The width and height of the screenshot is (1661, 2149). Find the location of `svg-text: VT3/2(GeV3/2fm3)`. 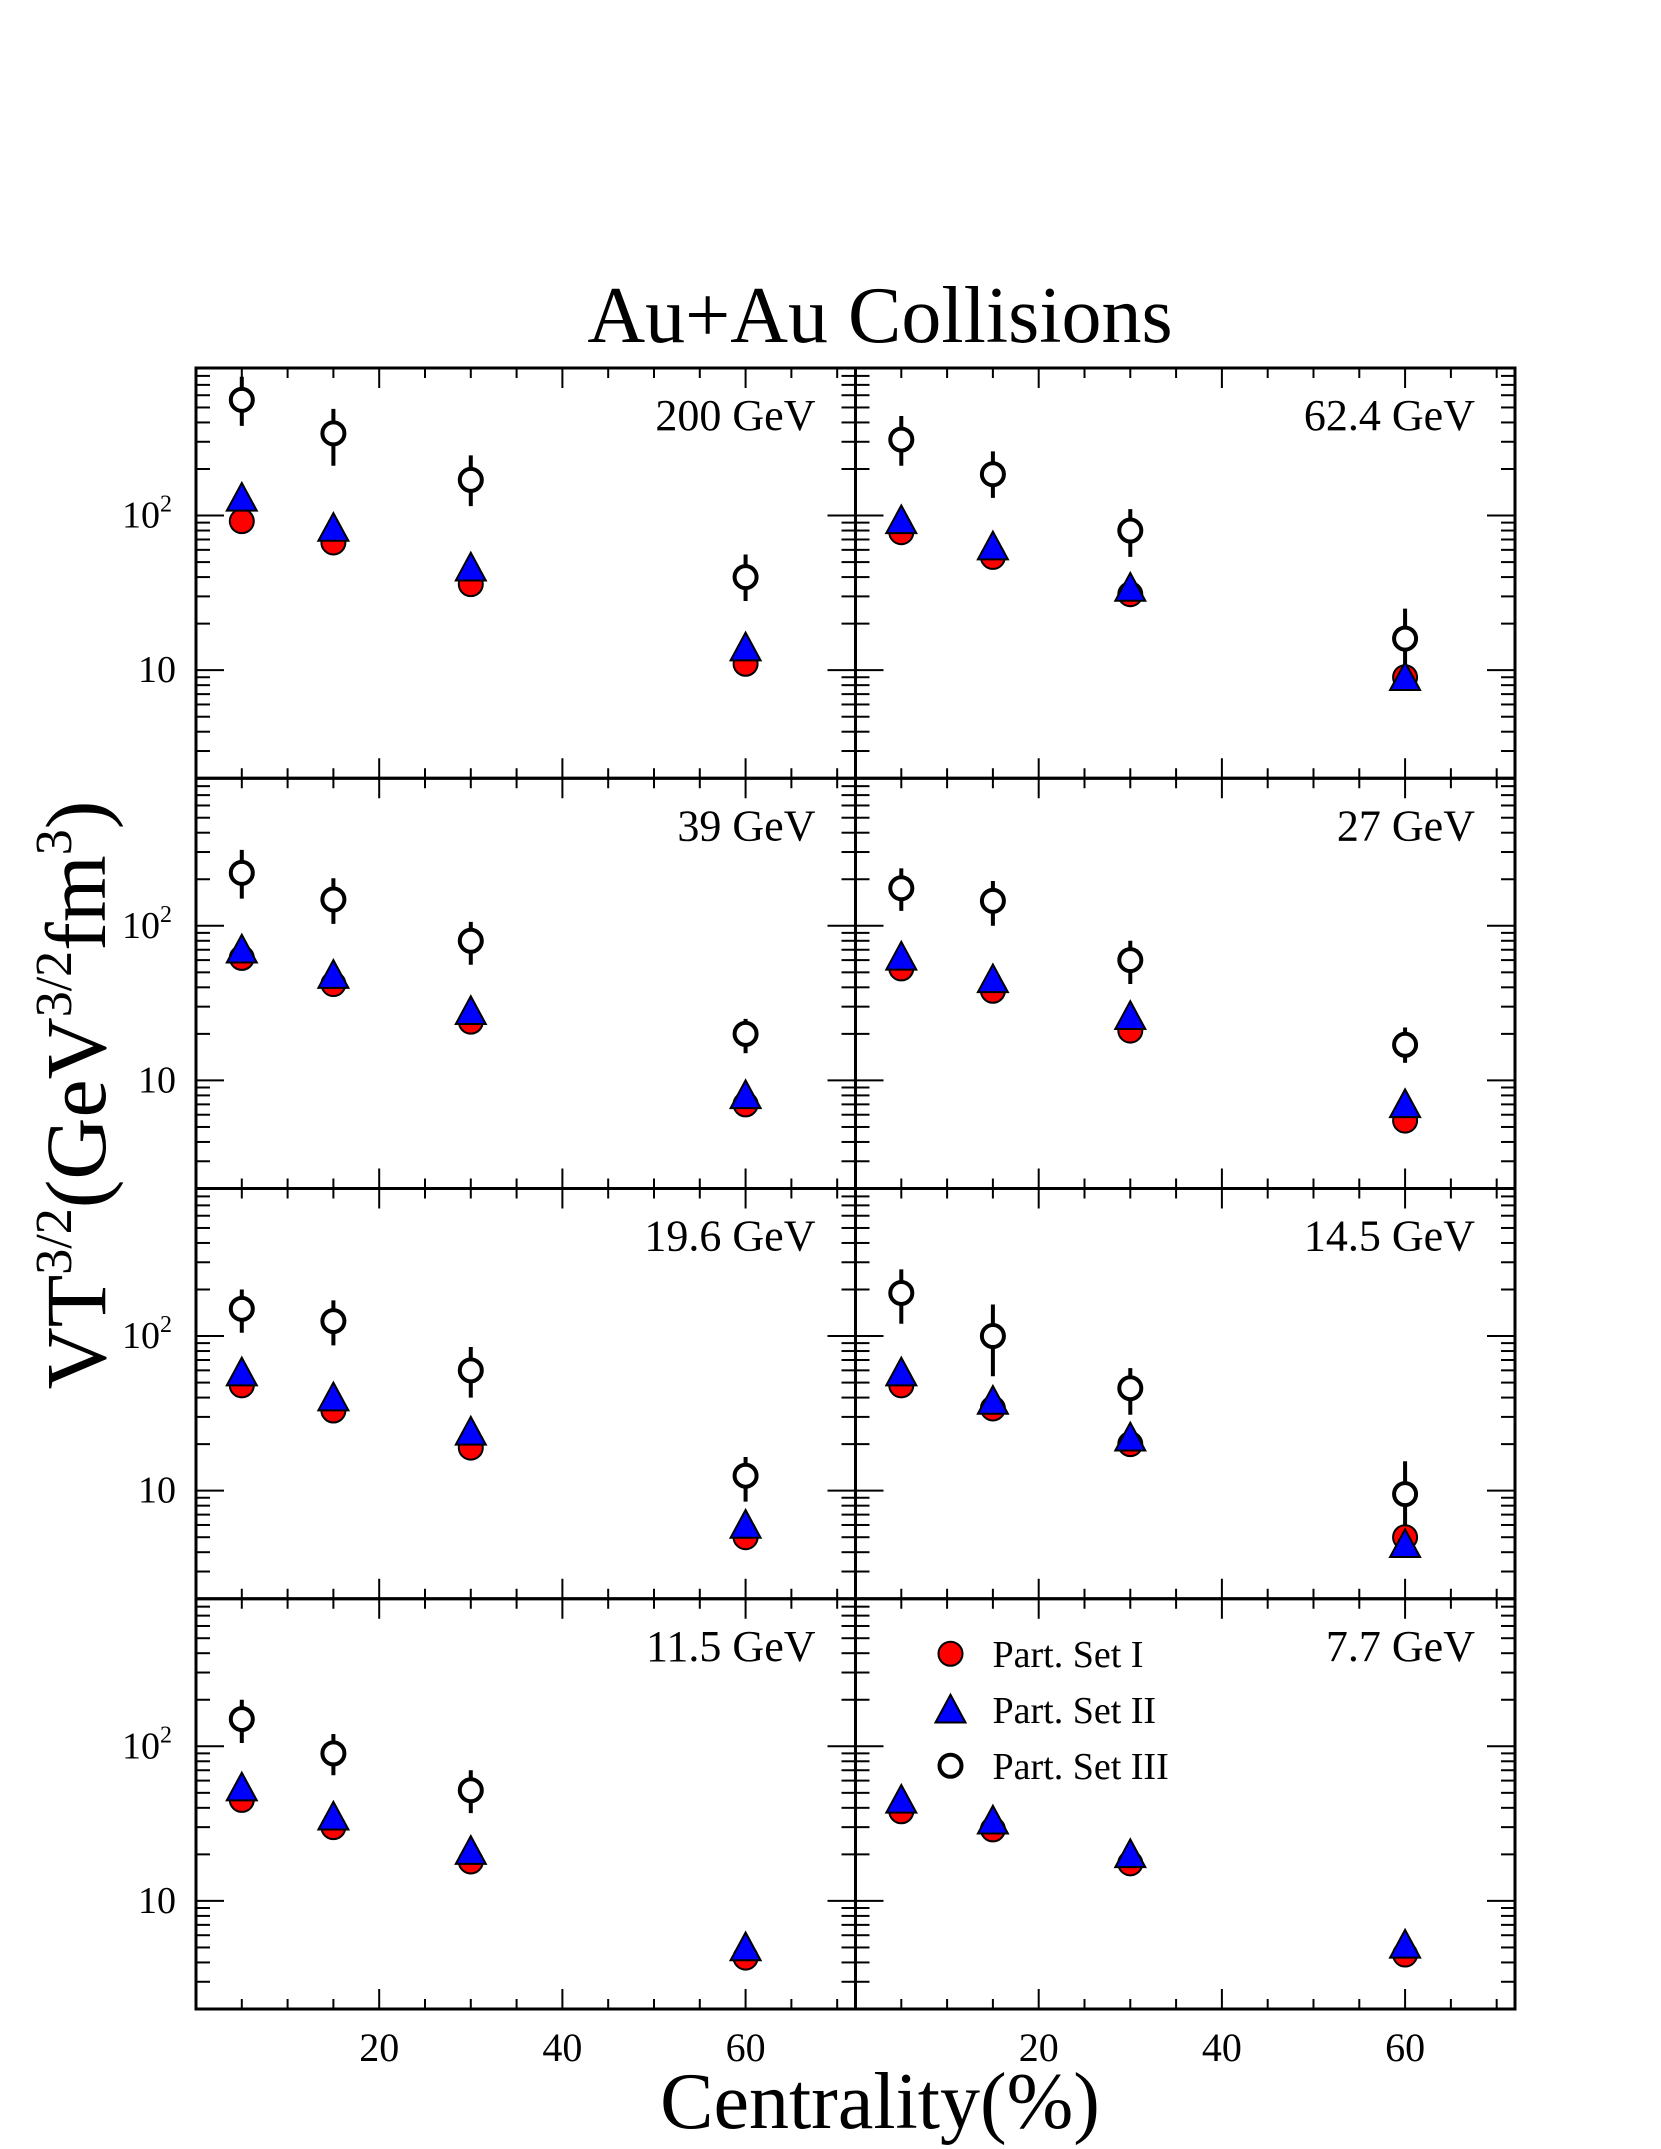

svg-text: VT3/2(GeV3/2fm3) is located at coordinates (75, 1095).